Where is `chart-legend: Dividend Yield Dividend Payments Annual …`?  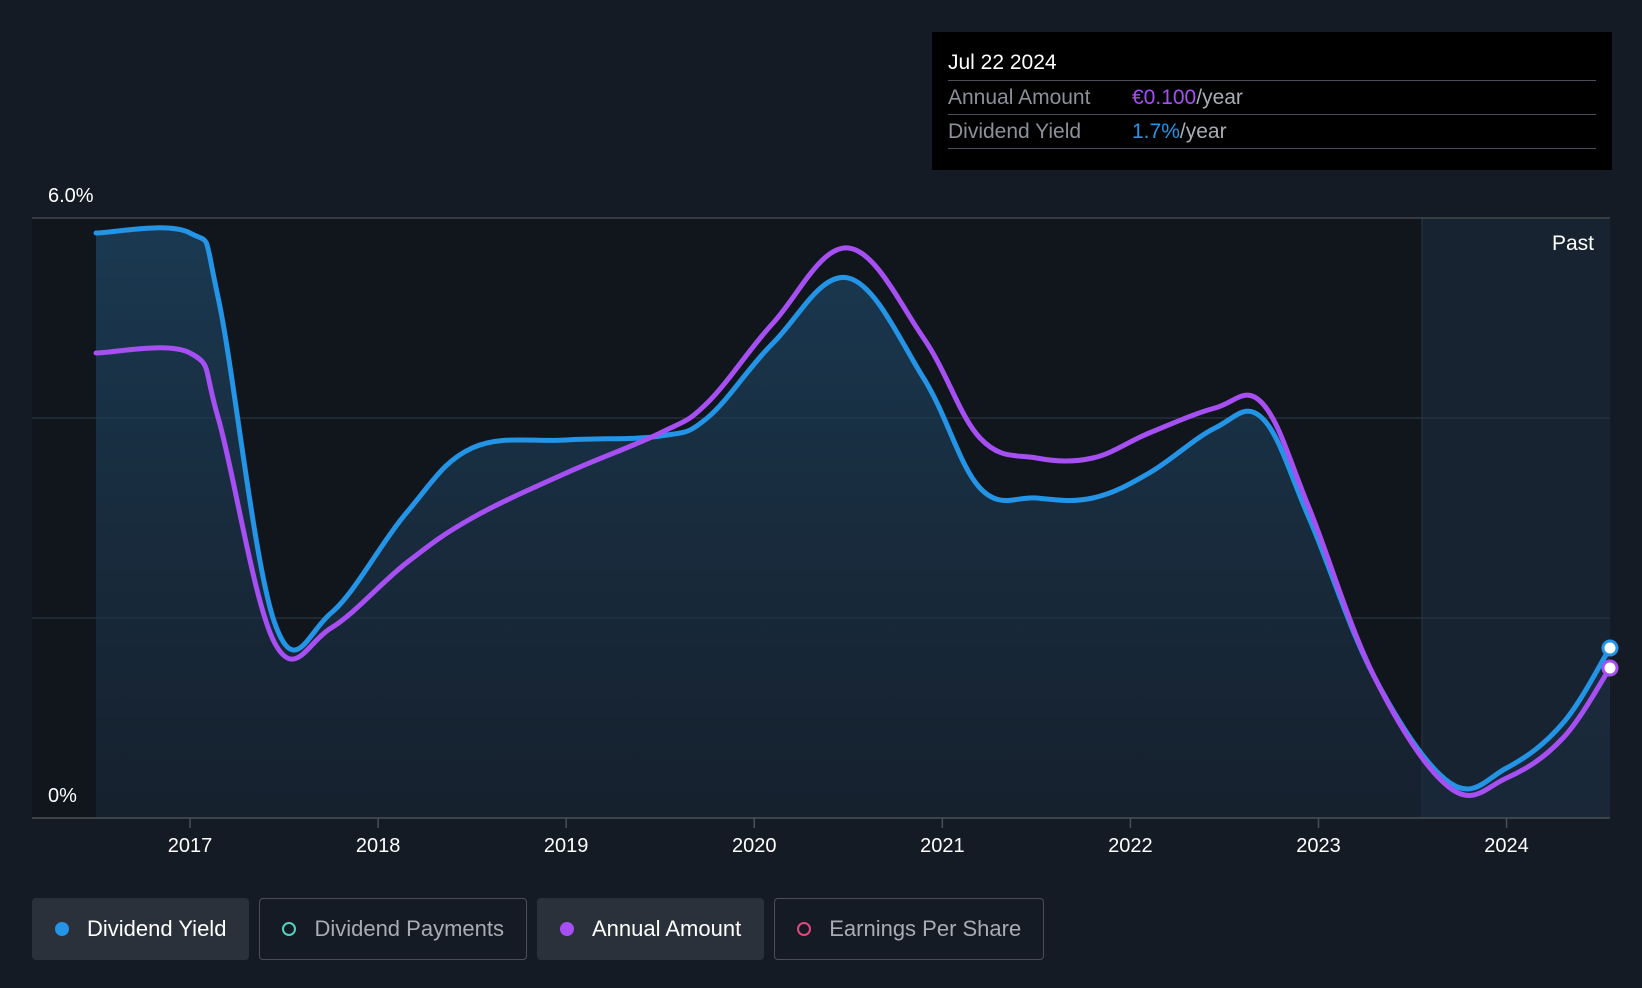 chart-legend: Dividend Yield Dividend Payments Annual … is located at coordinates (538, 929).